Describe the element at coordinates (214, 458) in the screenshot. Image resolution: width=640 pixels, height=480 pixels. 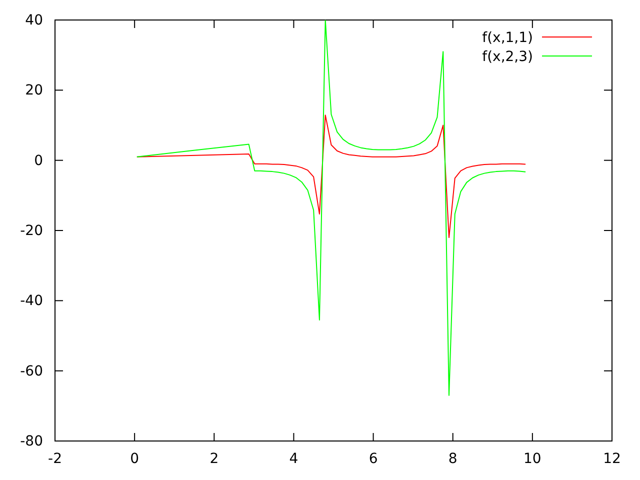
I see `x-tick-label: 2` at that location.